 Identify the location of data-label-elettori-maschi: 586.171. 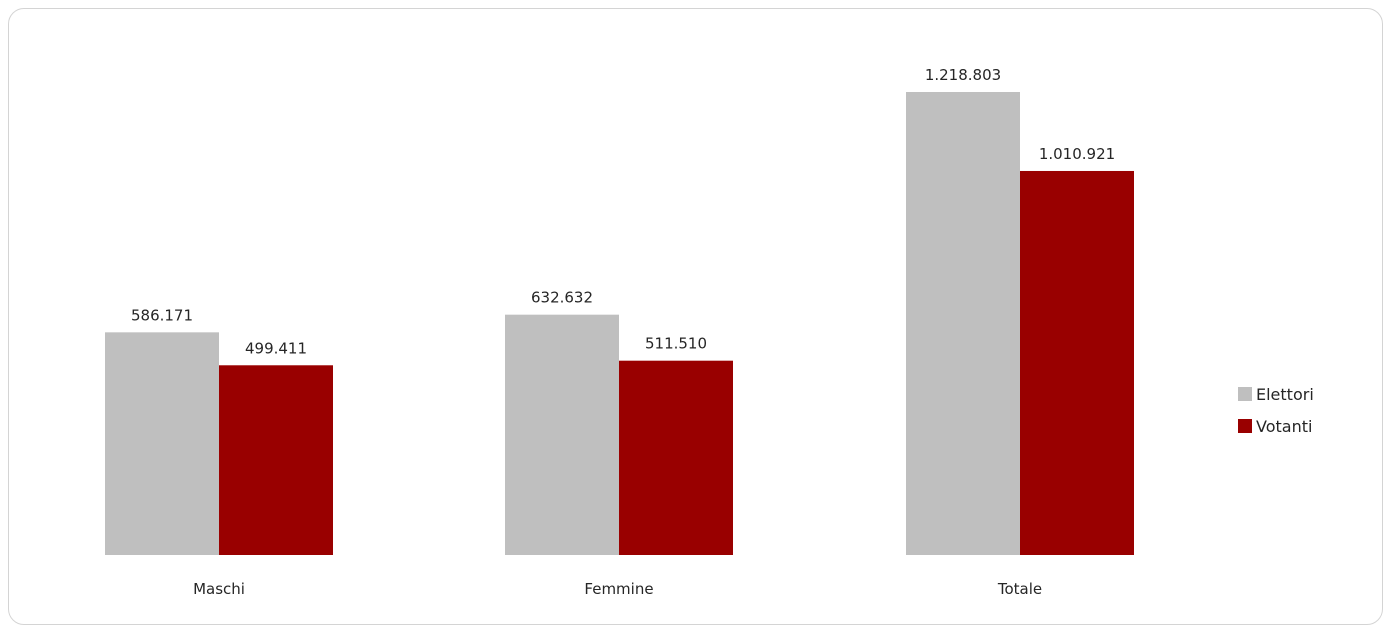
(162, 315).